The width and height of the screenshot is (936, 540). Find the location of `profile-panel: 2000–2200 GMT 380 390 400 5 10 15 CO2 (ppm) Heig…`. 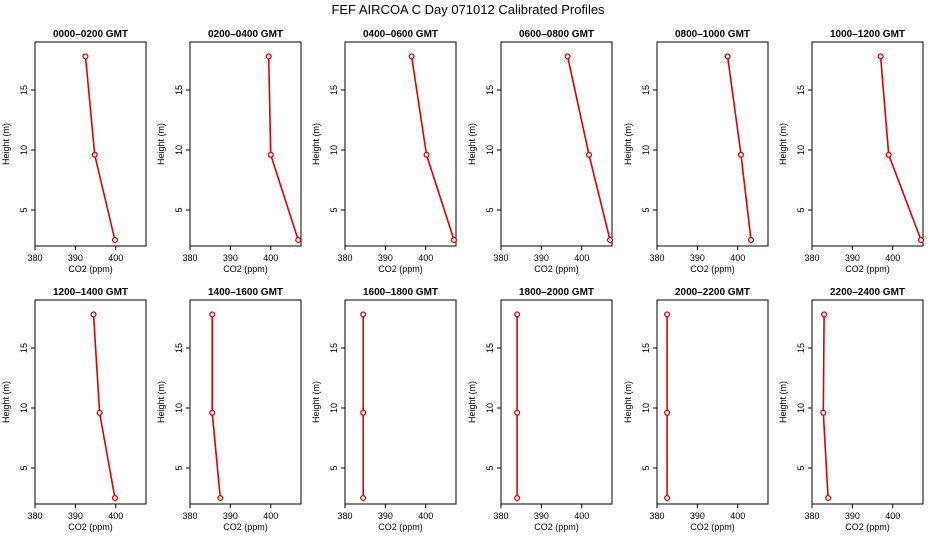

profile-panel: 2000–2200 GMT 380 390 400 5 10 15 CO2 (ppm) Heig… is located at coordinates (696, 409).